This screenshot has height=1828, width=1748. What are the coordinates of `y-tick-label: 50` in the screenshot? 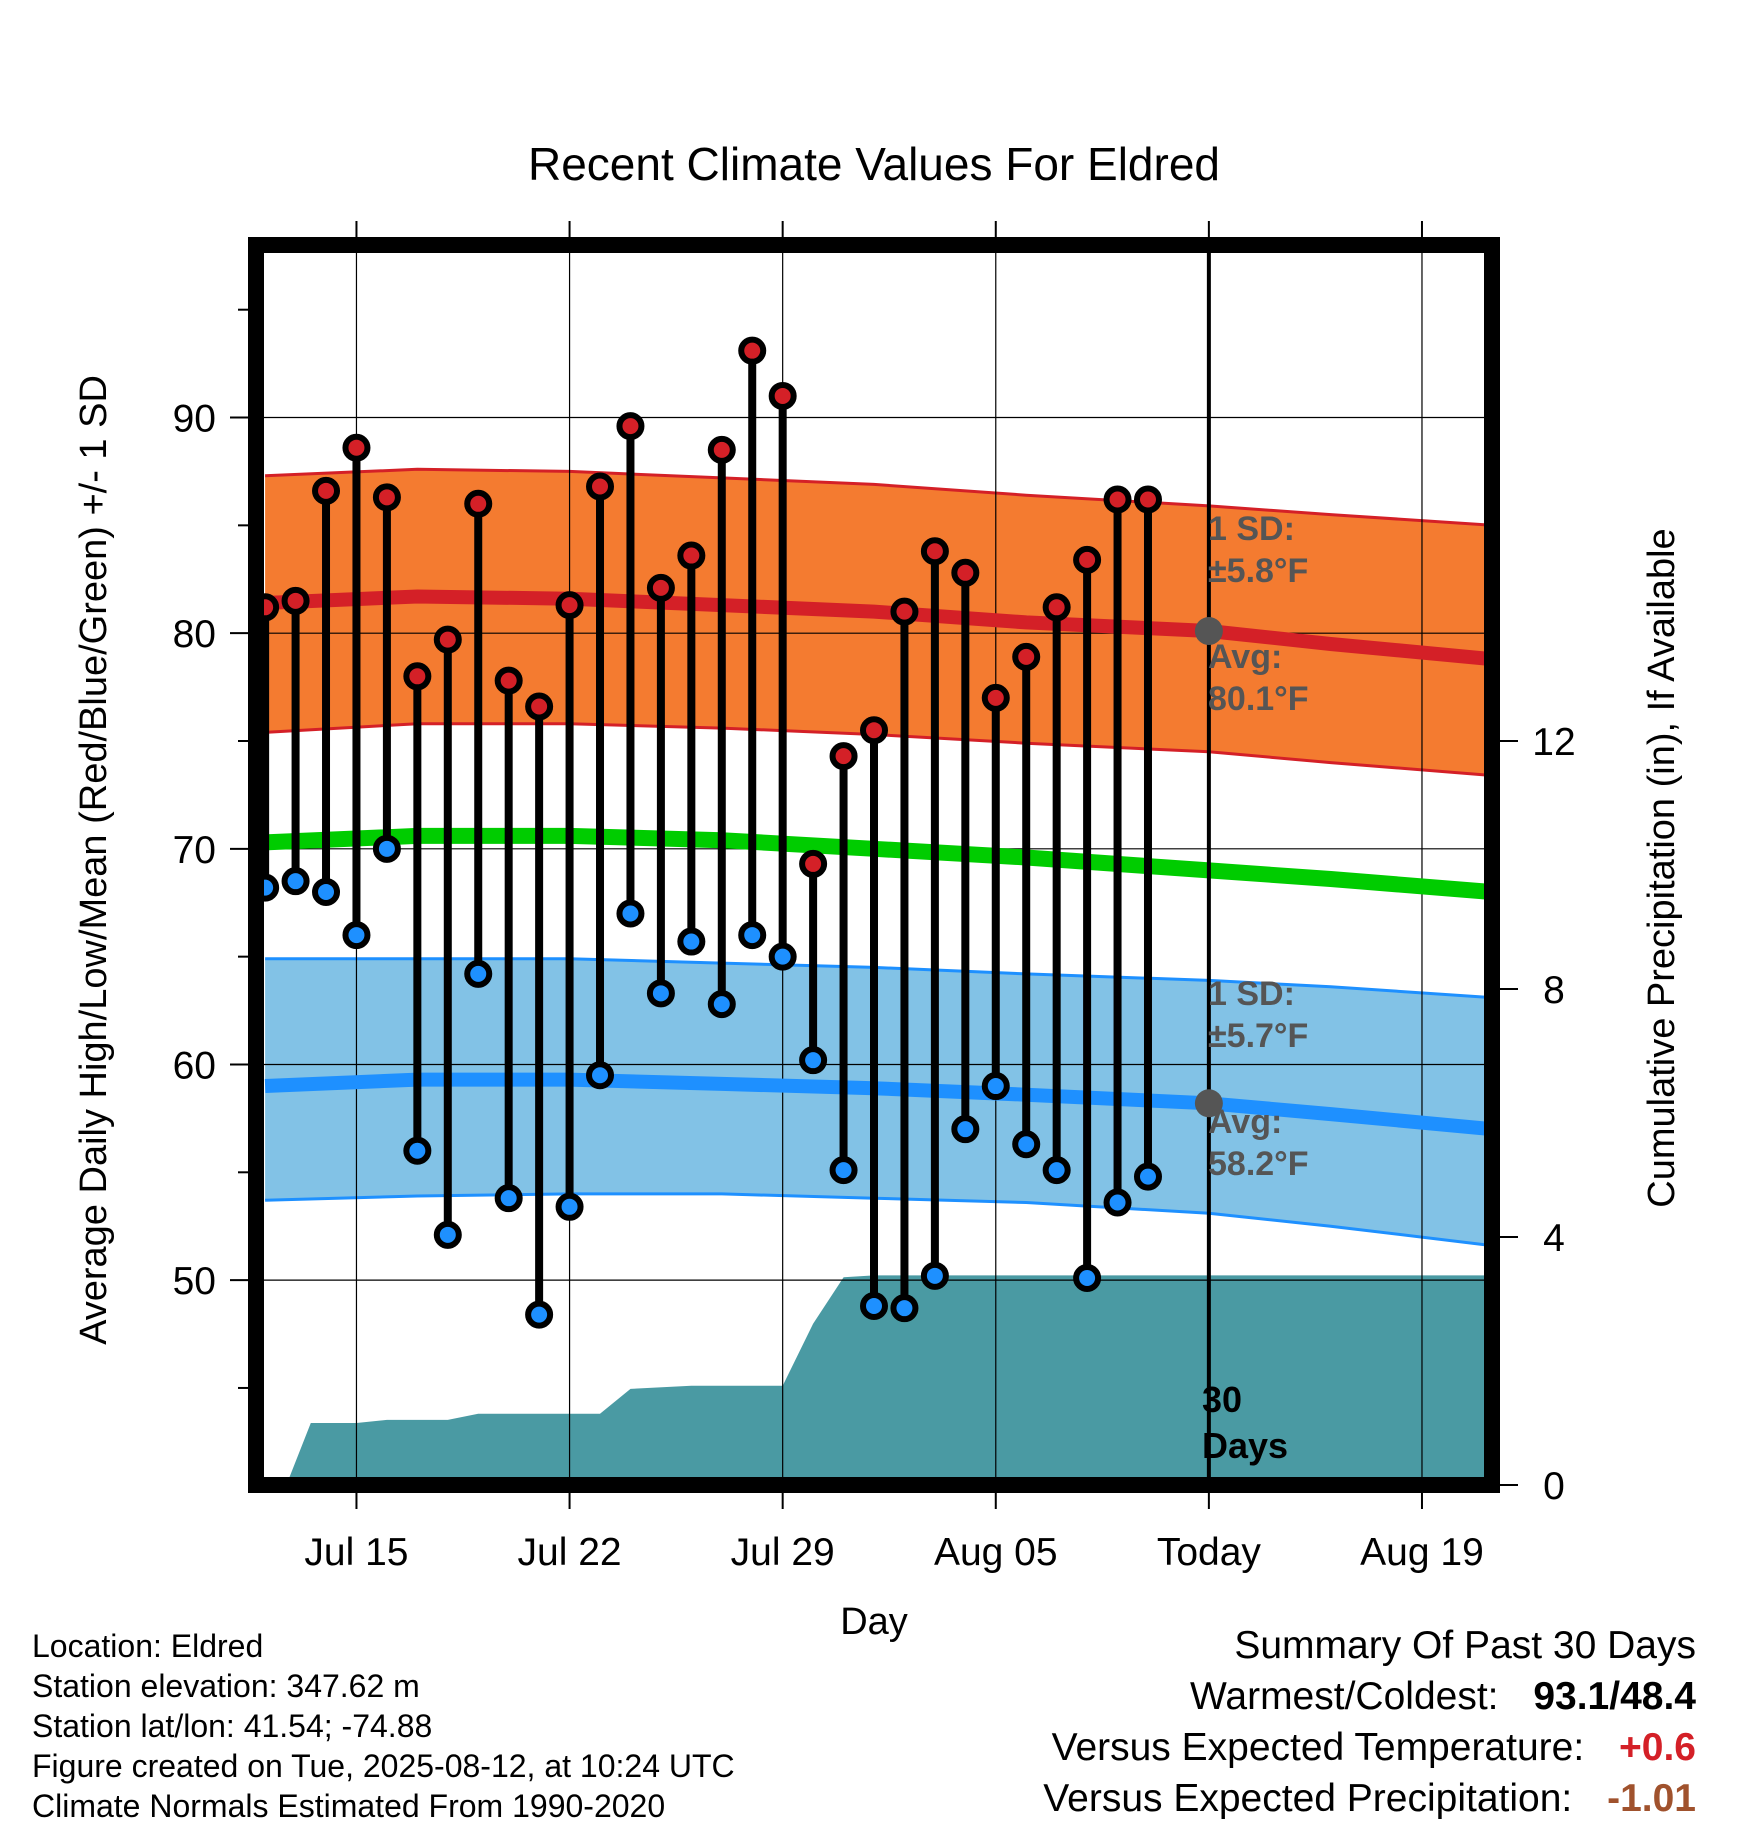 It's located at (194, 1281).